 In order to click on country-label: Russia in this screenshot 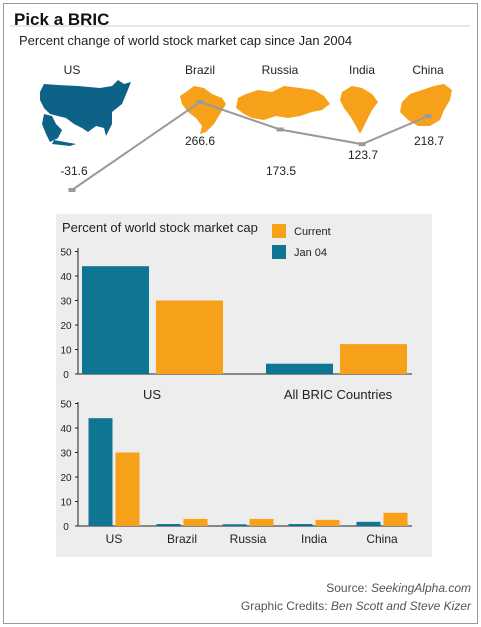, I will do `click(280, 70)`.